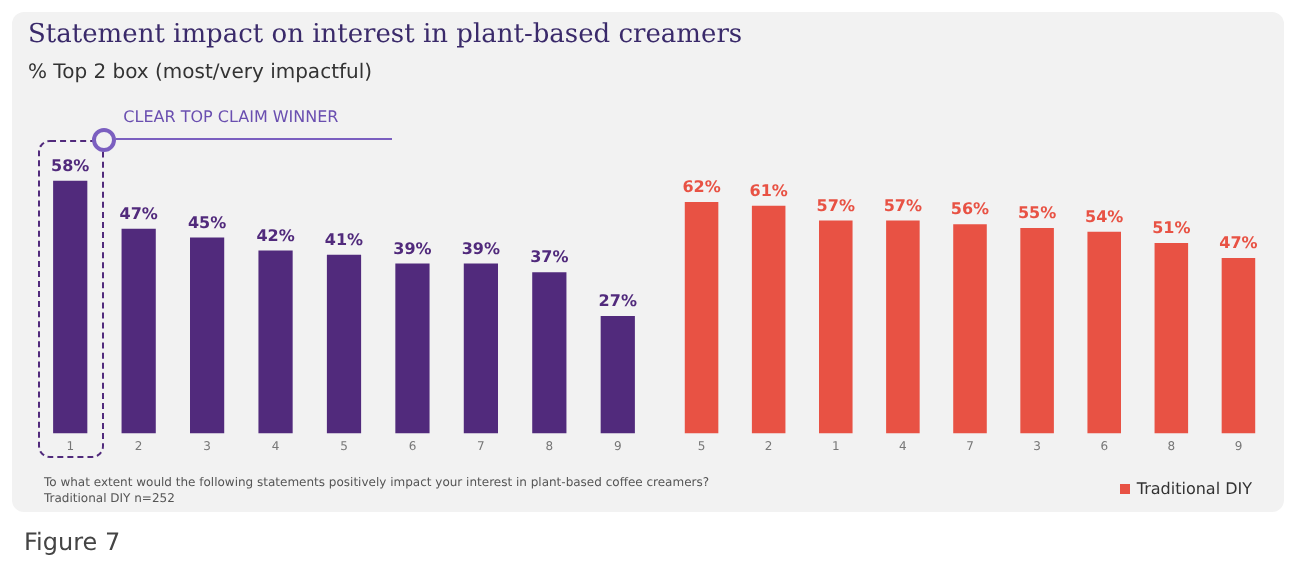 The height and width of the screenshot is (584, 1300). I want to click on text: CLEAR TOP CLAIM WINNER, so click(231, 117).